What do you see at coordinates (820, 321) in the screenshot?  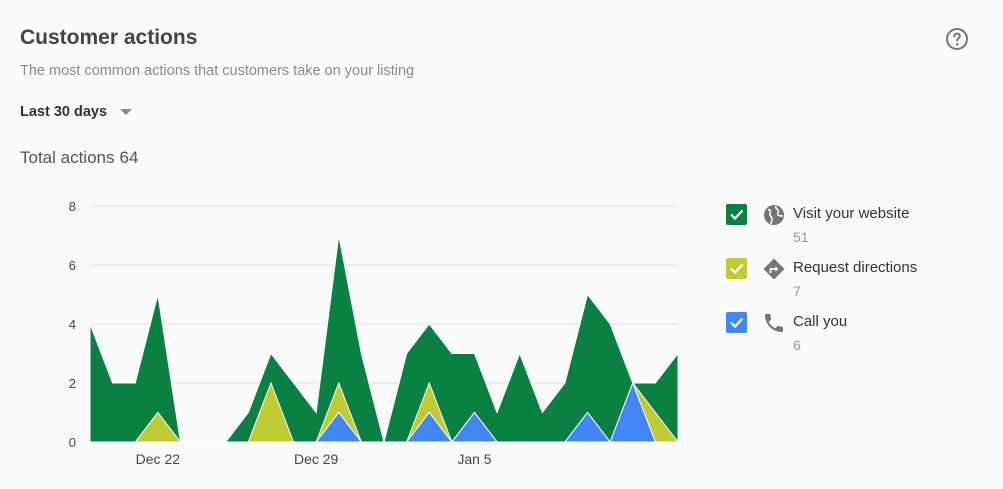 I see `legend-label-calls: Call you` at bounding box center [820, 321].